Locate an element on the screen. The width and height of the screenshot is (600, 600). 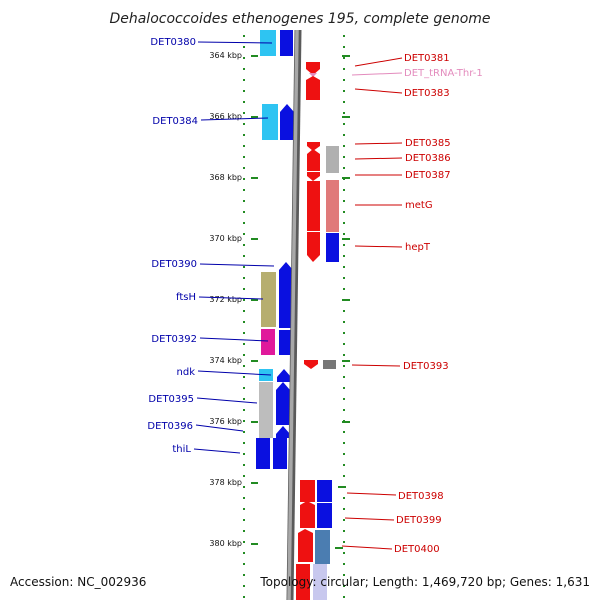
gene-det0396-arrow is located at coordinates (283, 432).